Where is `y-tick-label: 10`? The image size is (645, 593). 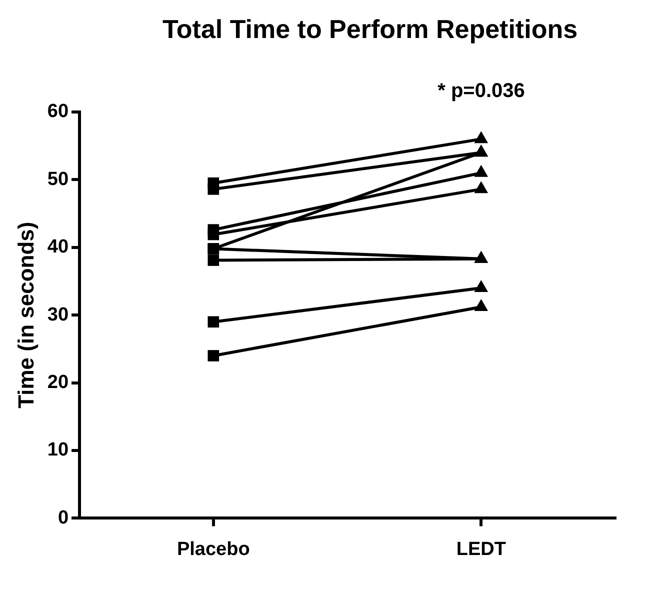
y-tick-label: 10 is located at coordinates (58, 450).